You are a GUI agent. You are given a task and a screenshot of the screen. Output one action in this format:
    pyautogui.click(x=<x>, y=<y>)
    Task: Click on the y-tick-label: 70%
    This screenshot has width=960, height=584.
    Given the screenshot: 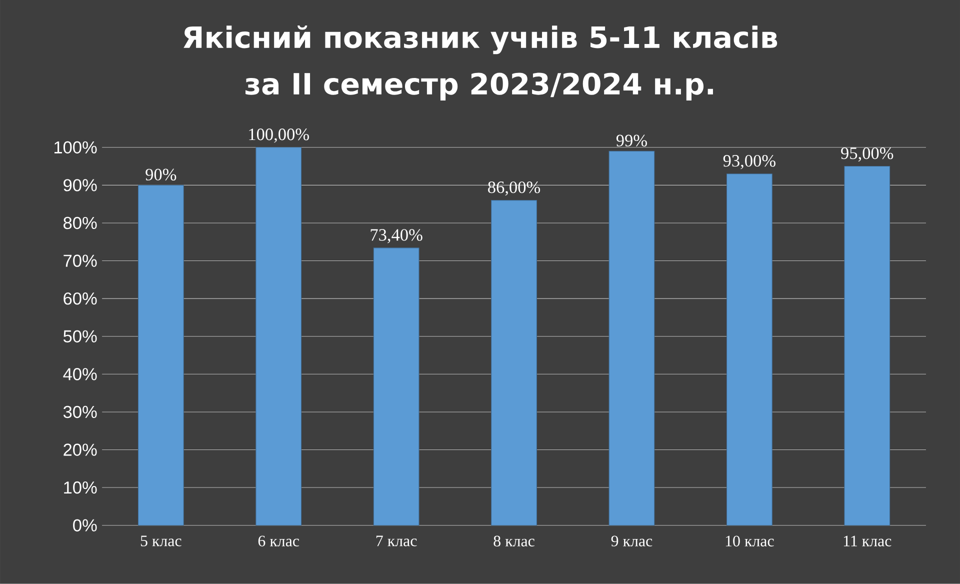 What is the action you would take?
    pyautogui.click(x=80, y=260)
    